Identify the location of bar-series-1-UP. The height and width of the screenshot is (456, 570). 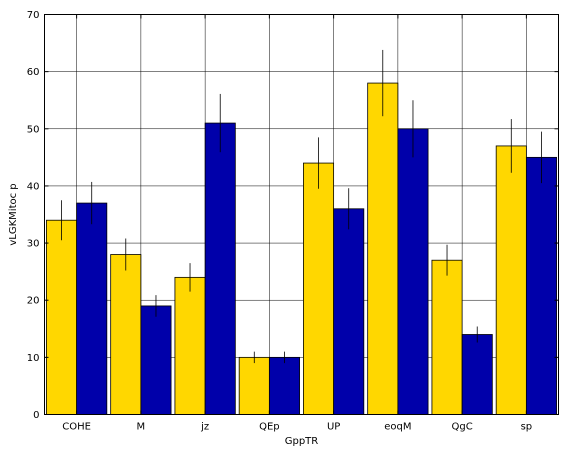
(319, 288).